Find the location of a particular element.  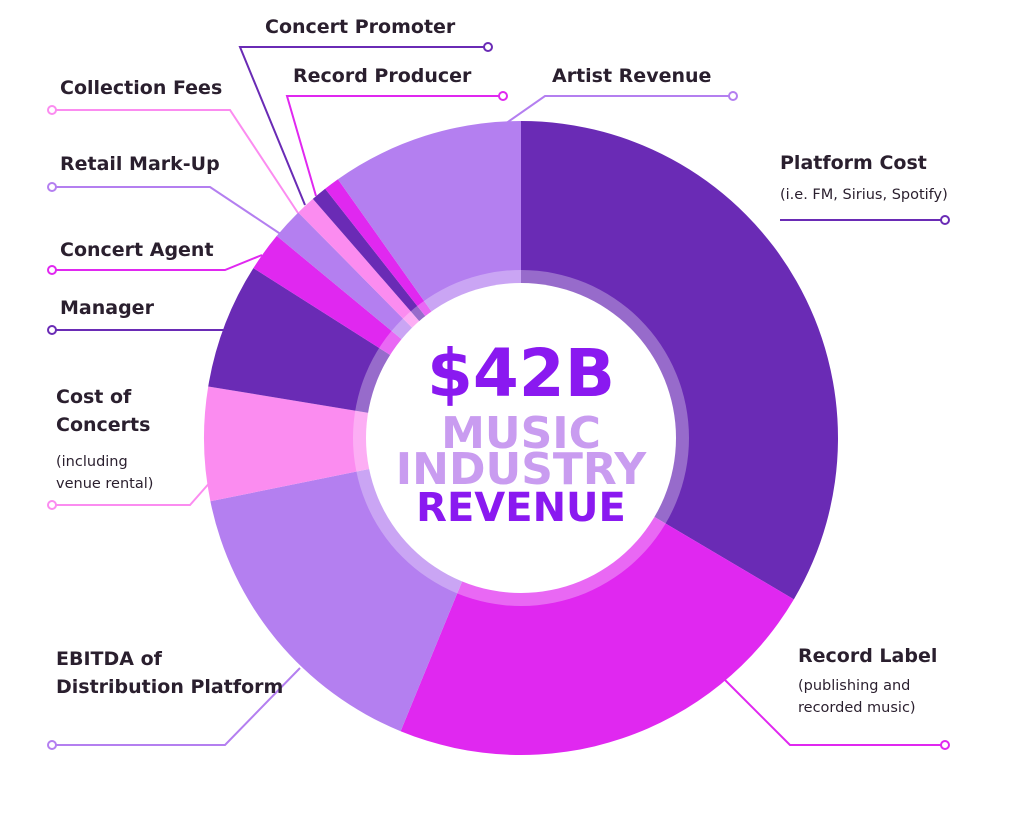

center-line-2: INDUSTRY is located at coordinates (522, 469).